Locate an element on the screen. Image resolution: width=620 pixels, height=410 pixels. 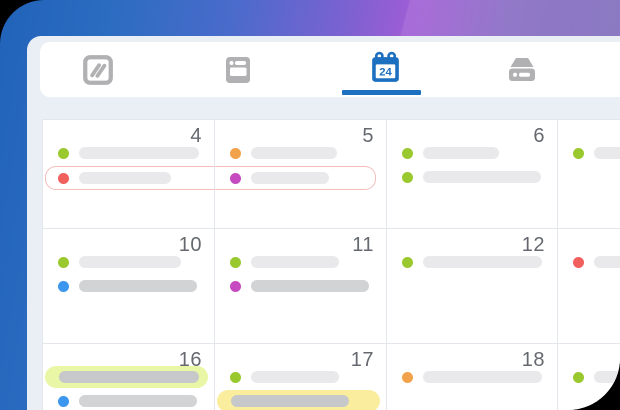
calendar-day-cell: 18 is located at coordinates (472, 377).